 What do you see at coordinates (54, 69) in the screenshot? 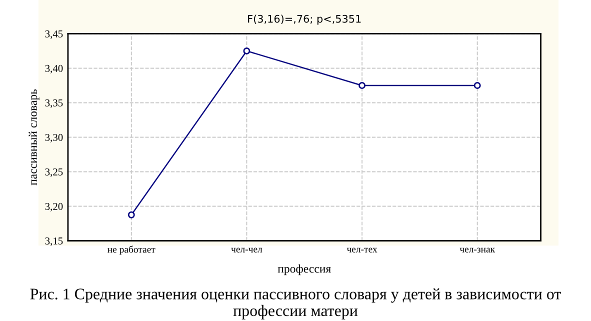
I see `y-tick-label: 3,40` at bounding box center [54, 69].